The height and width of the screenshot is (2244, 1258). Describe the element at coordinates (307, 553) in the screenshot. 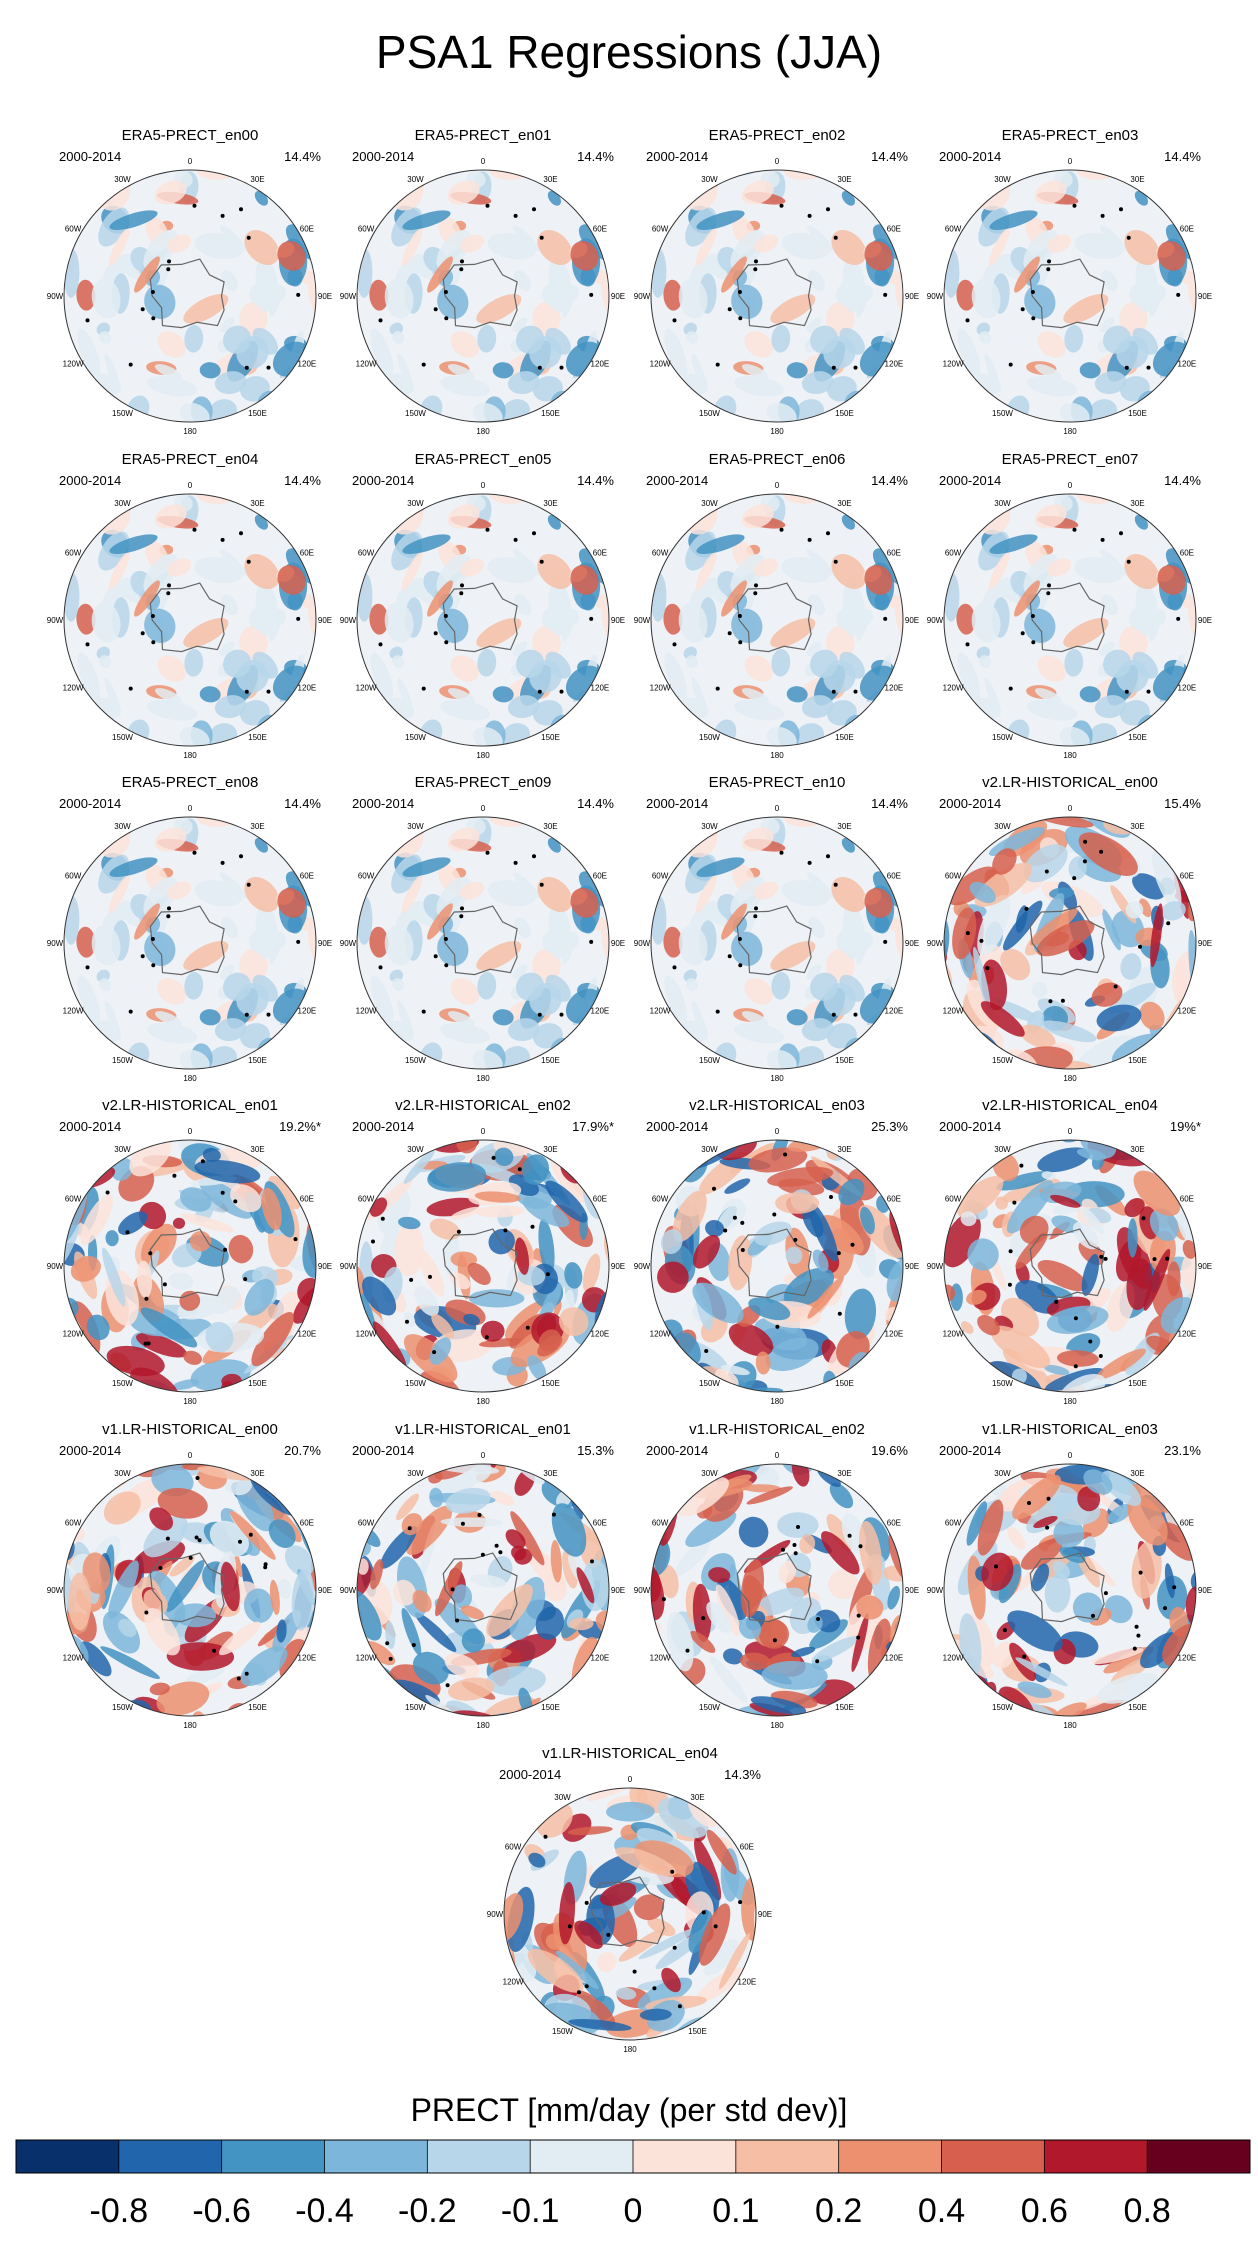

I see `longitude-label: 60E` at that location.